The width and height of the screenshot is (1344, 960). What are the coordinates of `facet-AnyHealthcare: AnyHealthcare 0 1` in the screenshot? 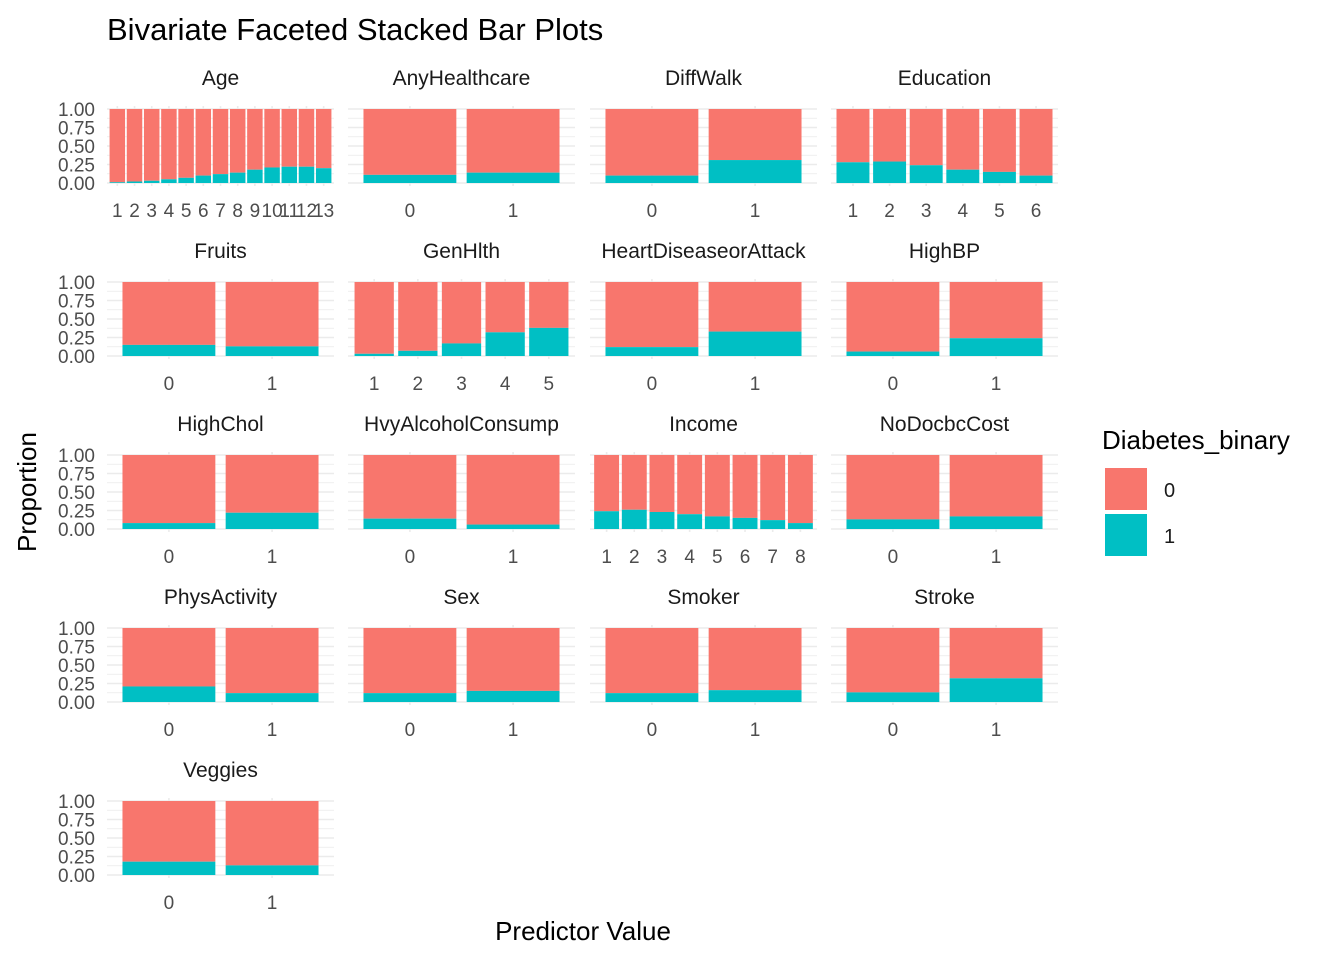 It's located at (461, 144).